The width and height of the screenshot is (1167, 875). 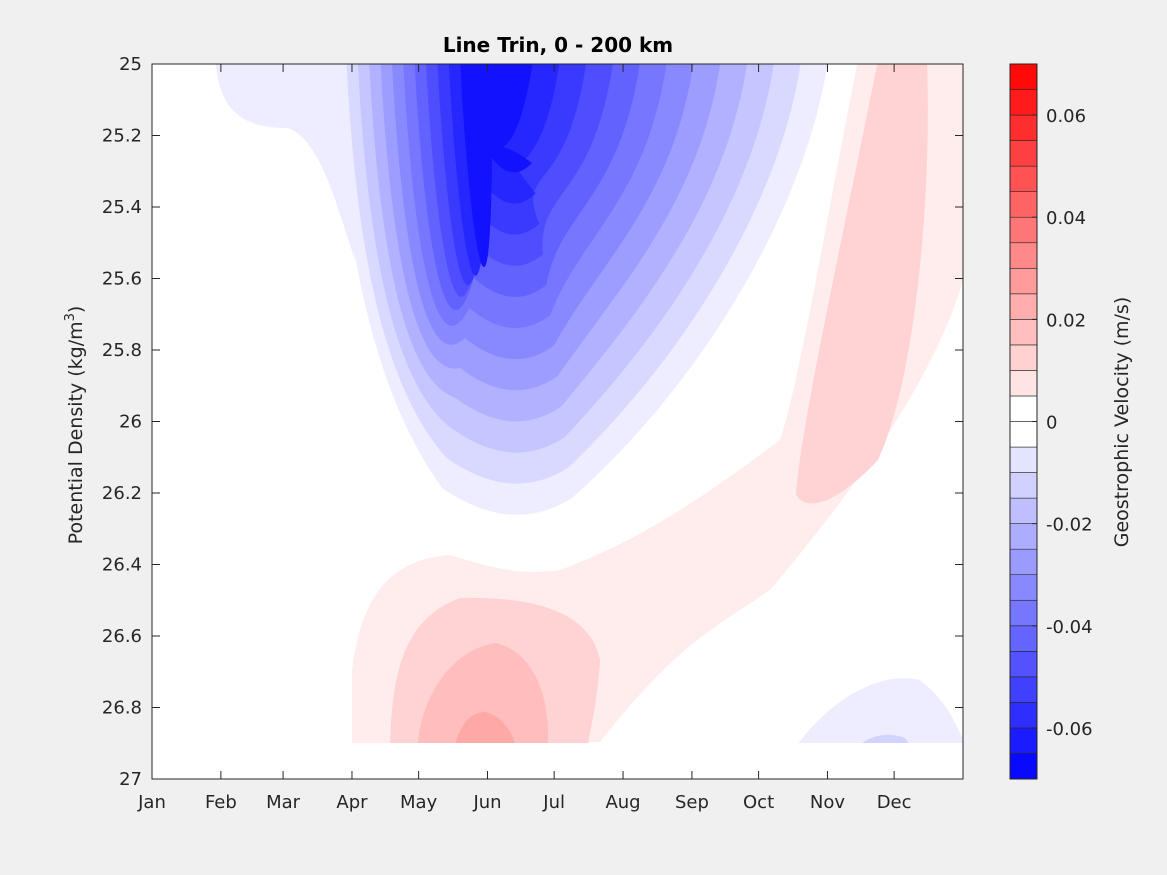 I want to click on deep-negative-contours, so click(x=880, y=710).